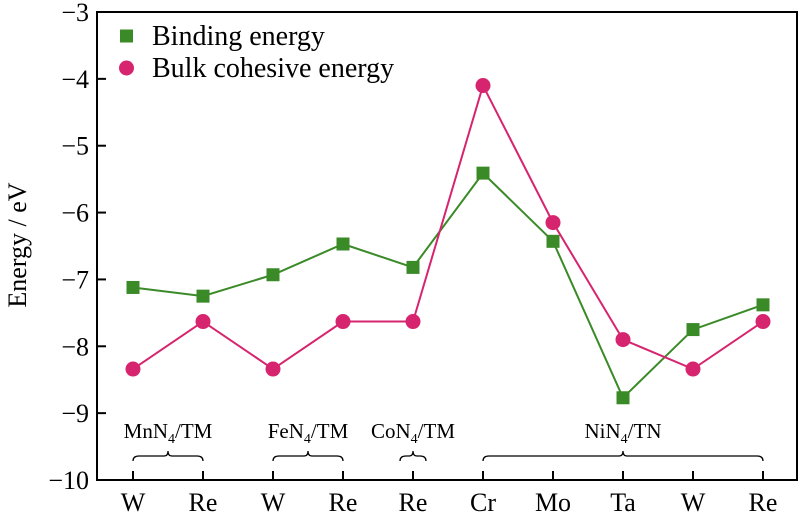 The width and height of the screenshot is (800, 516). What do you see at coordinates (75, 213) in the screenshot?
I see `y-tick-label: −6` at bounding box center [75, 213].